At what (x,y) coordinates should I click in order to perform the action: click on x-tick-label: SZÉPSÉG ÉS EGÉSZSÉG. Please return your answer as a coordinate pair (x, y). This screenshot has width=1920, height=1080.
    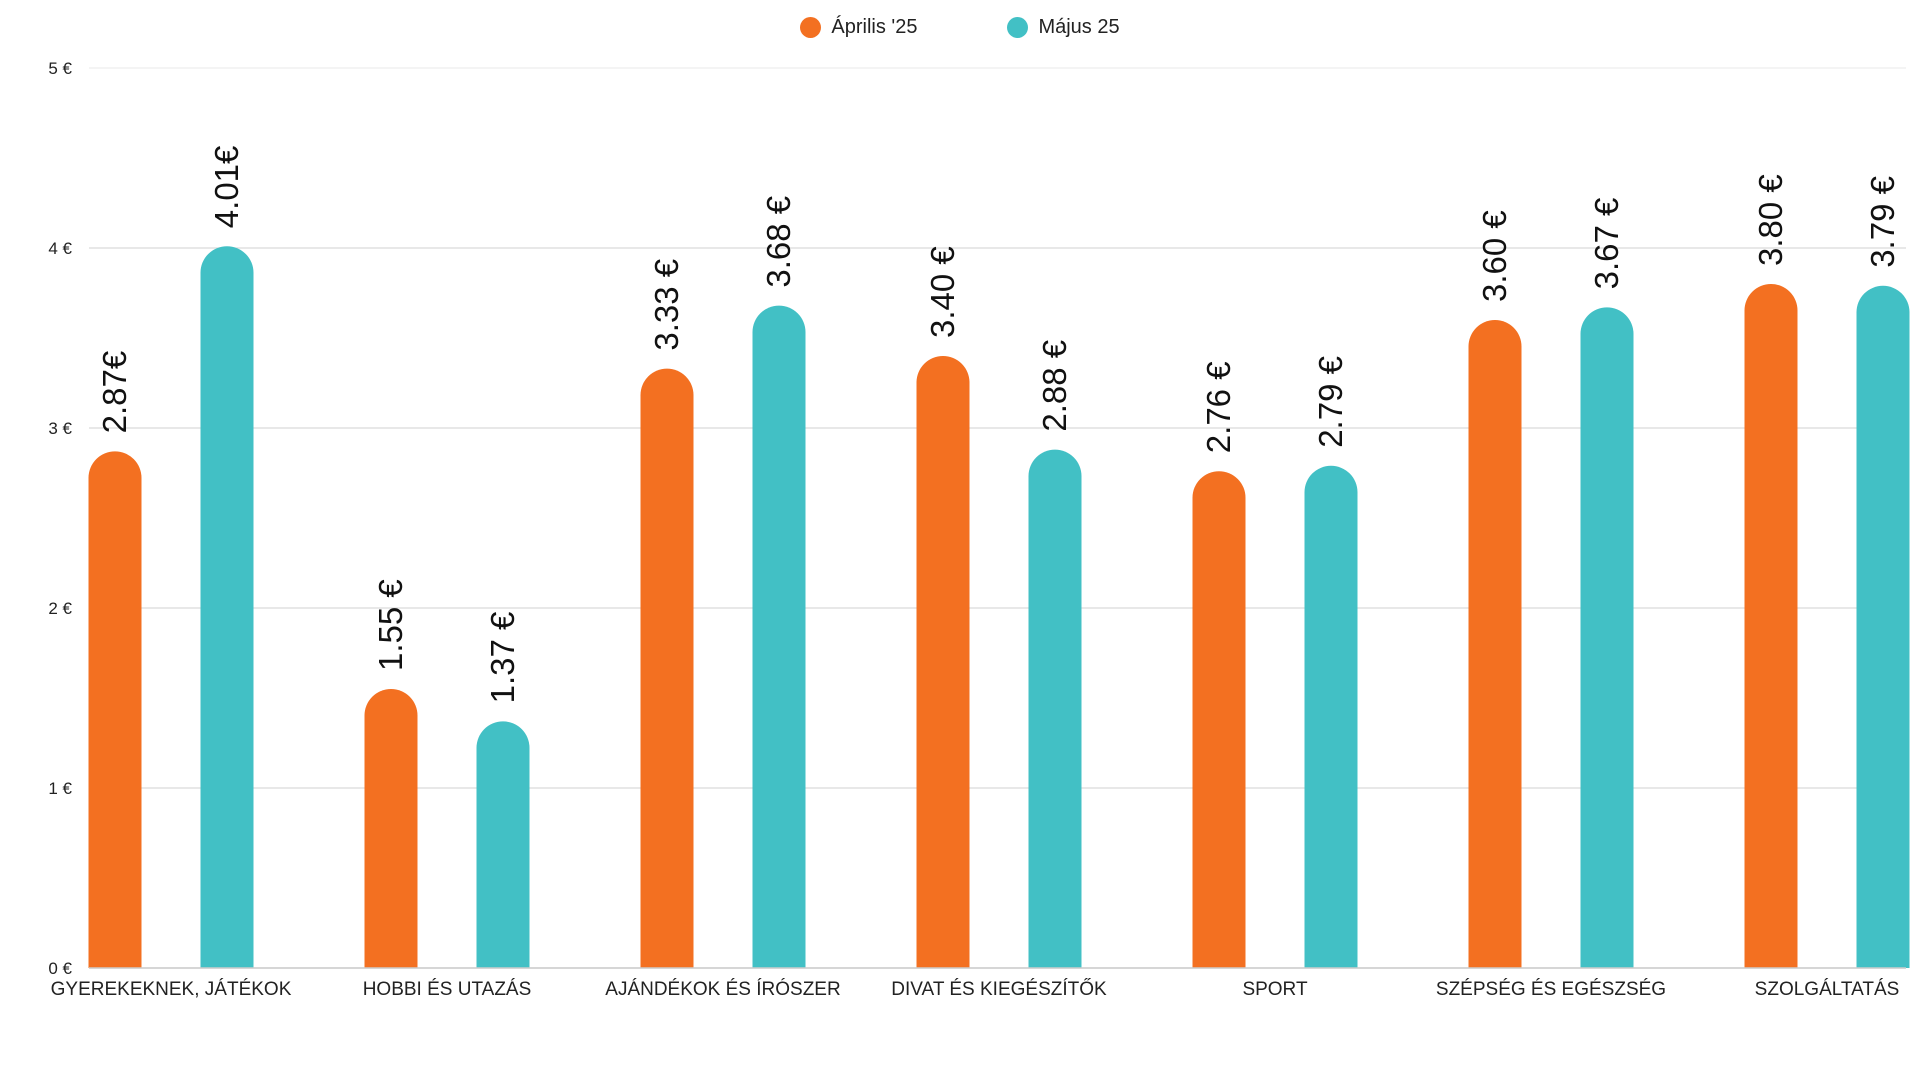
    Looking at the image, I should click on (1551, 989).